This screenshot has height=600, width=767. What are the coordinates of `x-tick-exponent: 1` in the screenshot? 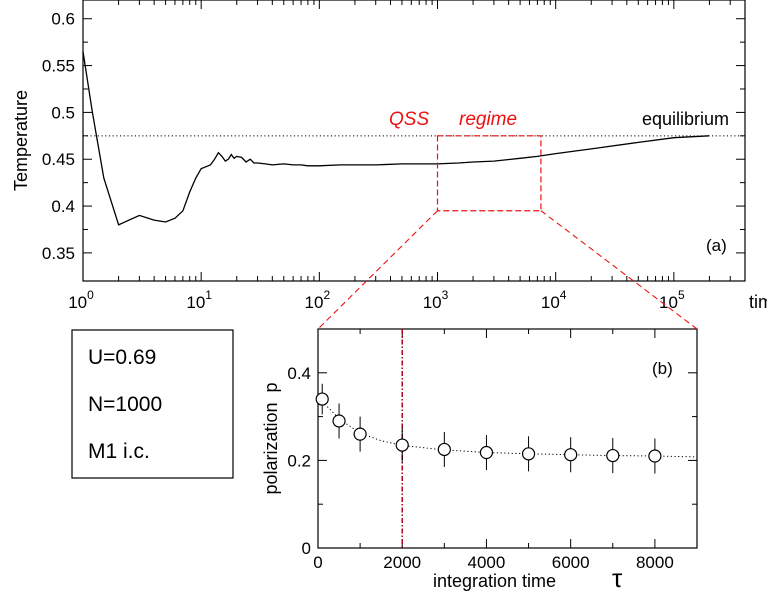 It's located at (208, 295).